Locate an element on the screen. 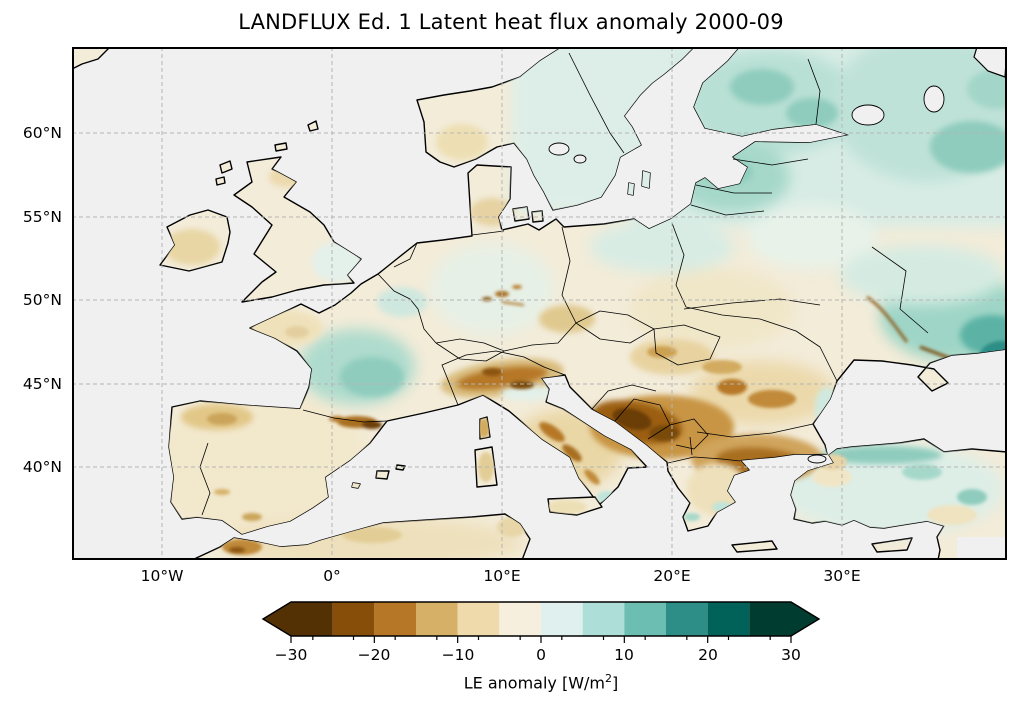  cbtick-0: 0 is located at coordinates (541, 655).